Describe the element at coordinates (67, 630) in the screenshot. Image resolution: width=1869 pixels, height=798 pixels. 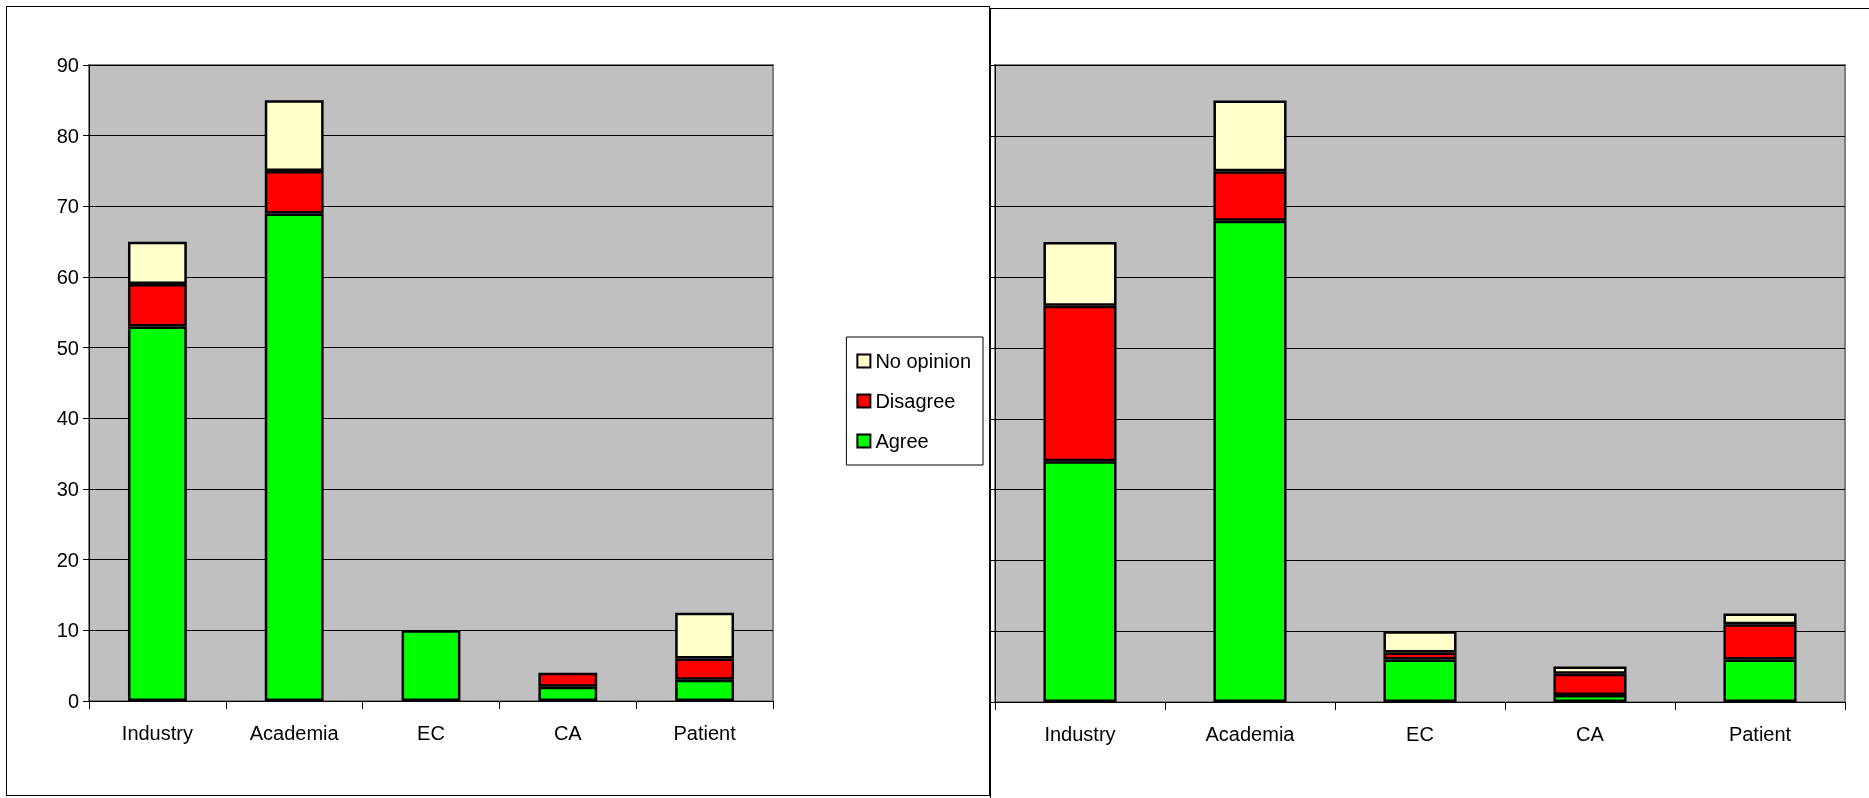
I see `y-tick-label: 10` at that location.